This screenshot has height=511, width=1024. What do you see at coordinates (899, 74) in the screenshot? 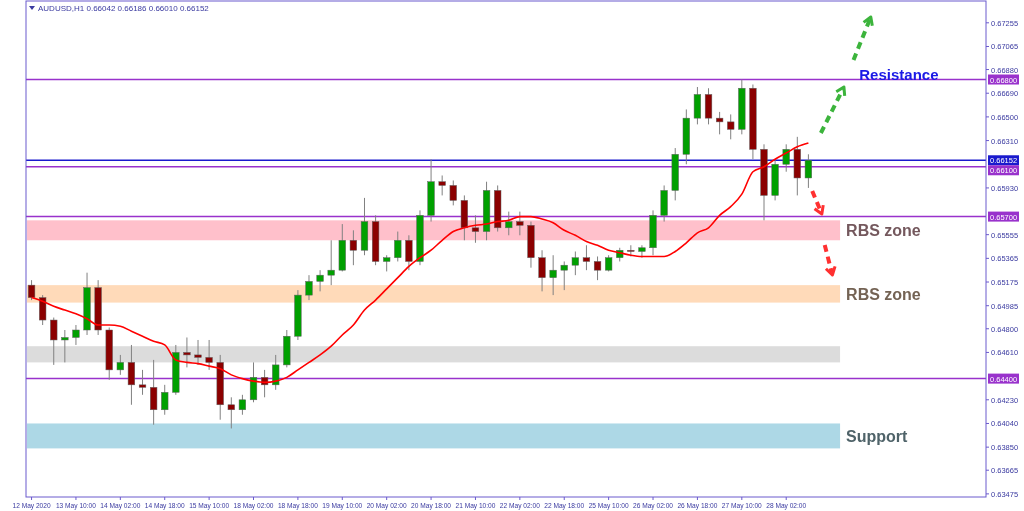
I see `annotation: Resistance` at bounding box center [899, 74].